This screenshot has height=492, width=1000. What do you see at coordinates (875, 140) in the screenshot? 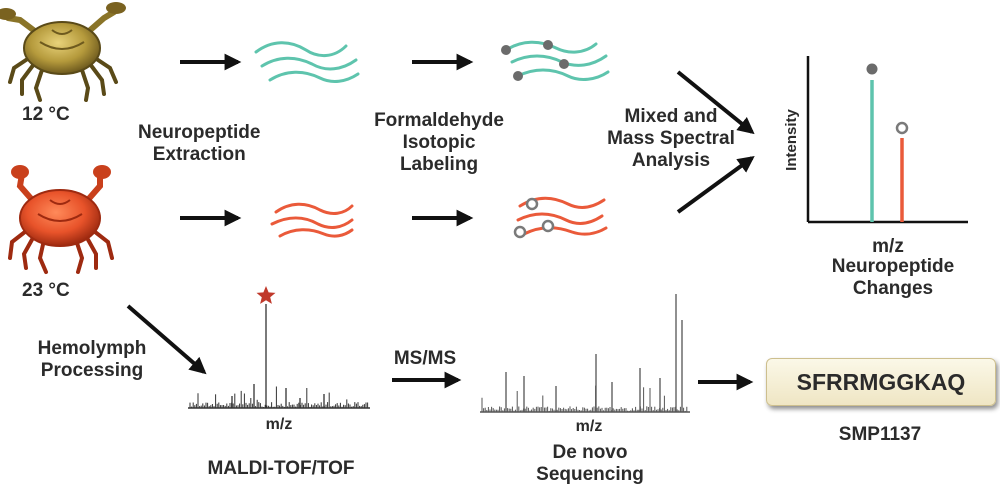
I see `result-chart: Intensity` at bounding box center [875, 140].